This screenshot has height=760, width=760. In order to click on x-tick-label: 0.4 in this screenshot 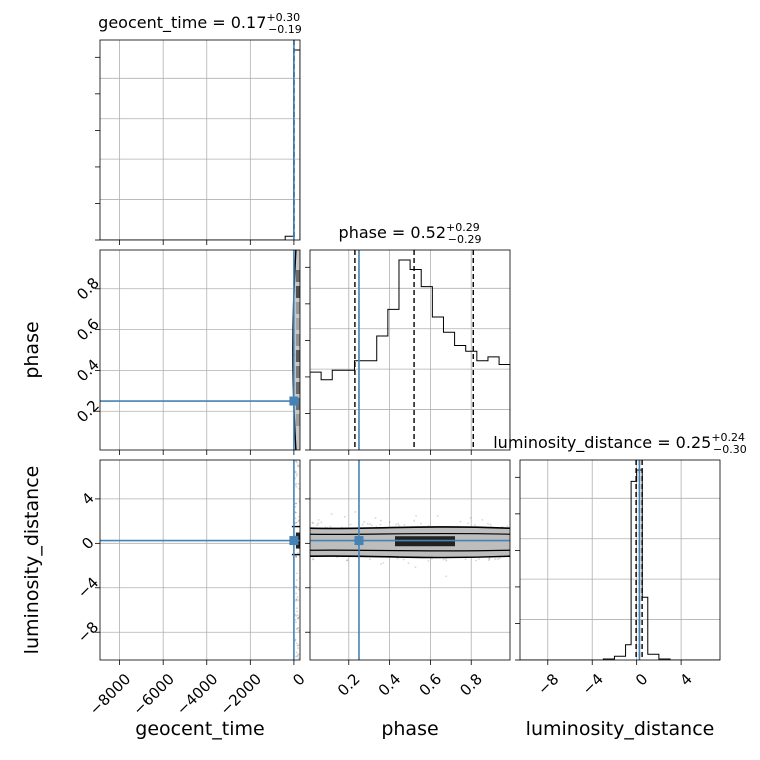, I will do `click(390, 685)`.